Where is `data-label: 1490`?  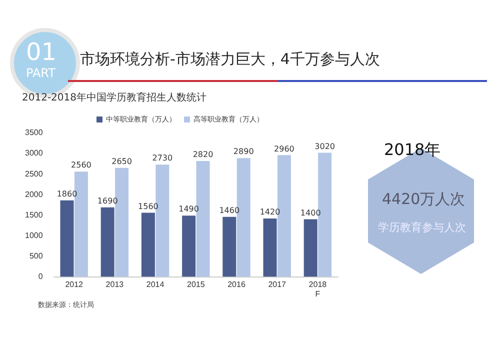
data-label: 1490 is located at coordinates (188, 209).